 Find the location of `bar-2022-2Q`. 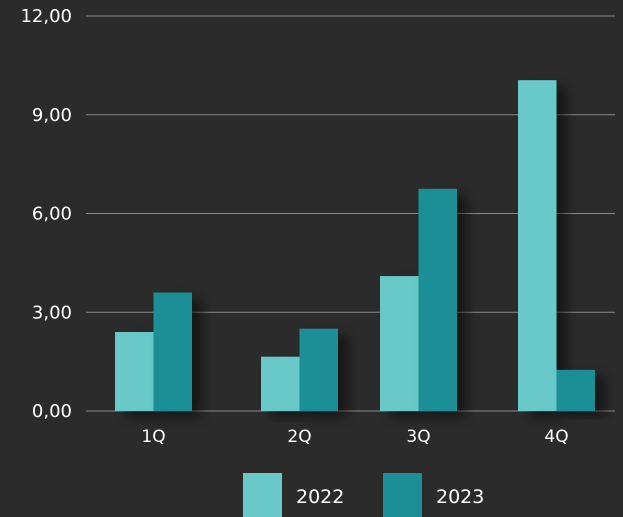

bar-2022-2Q is located at coordinates (280, 383).